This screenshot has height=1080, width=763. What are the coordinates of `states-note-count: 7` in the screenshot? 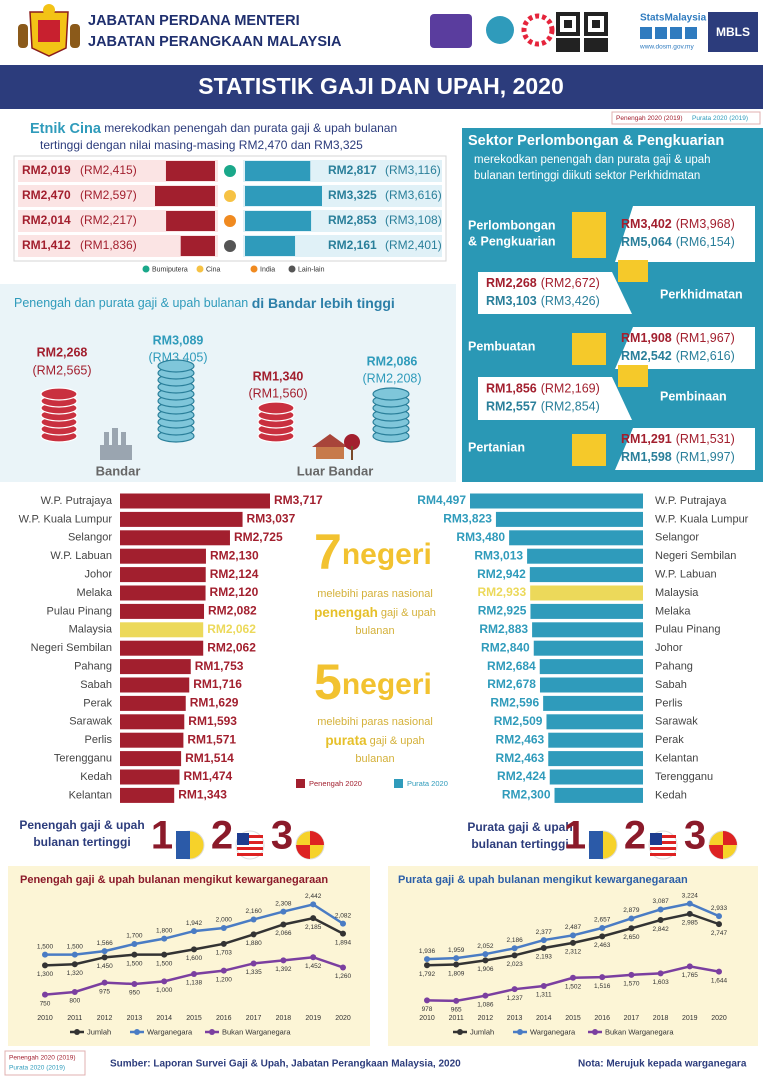 It's located at (328, 552).